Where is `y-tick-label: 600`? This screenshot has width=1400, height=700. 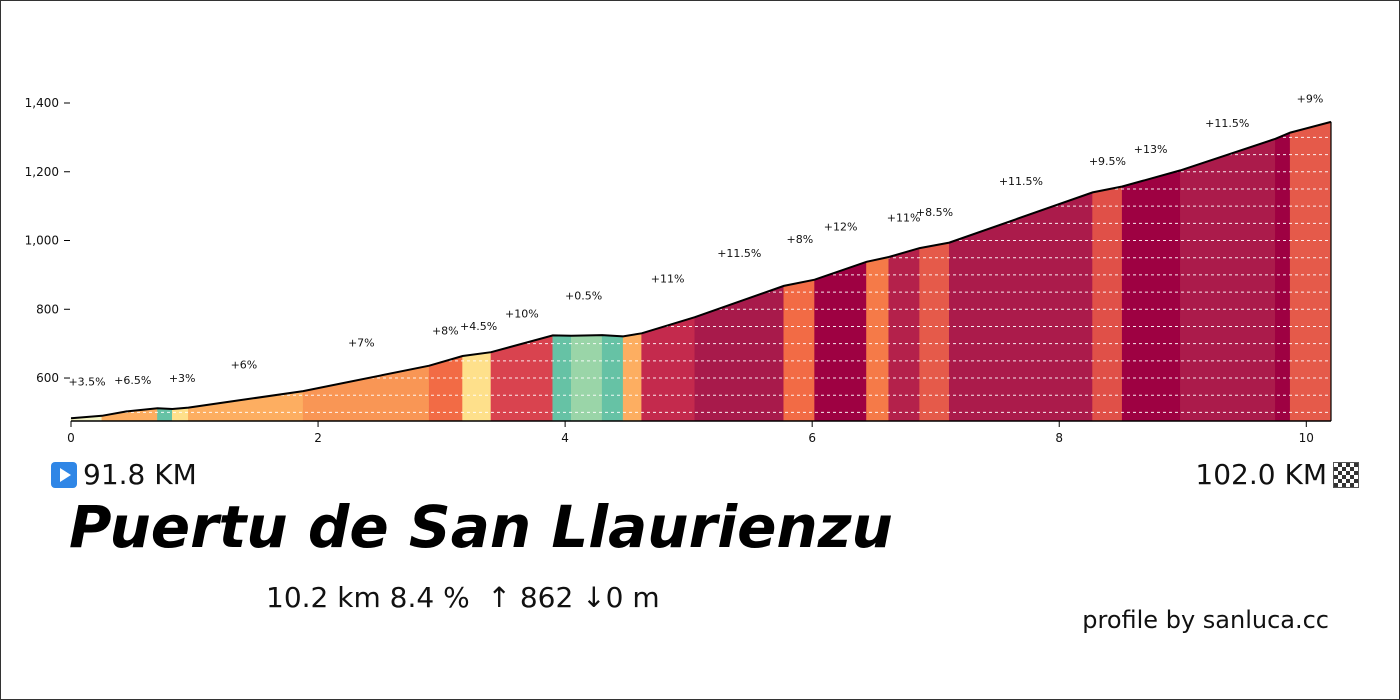
y-tick-label: 600 is located at coordinates (47, 378).